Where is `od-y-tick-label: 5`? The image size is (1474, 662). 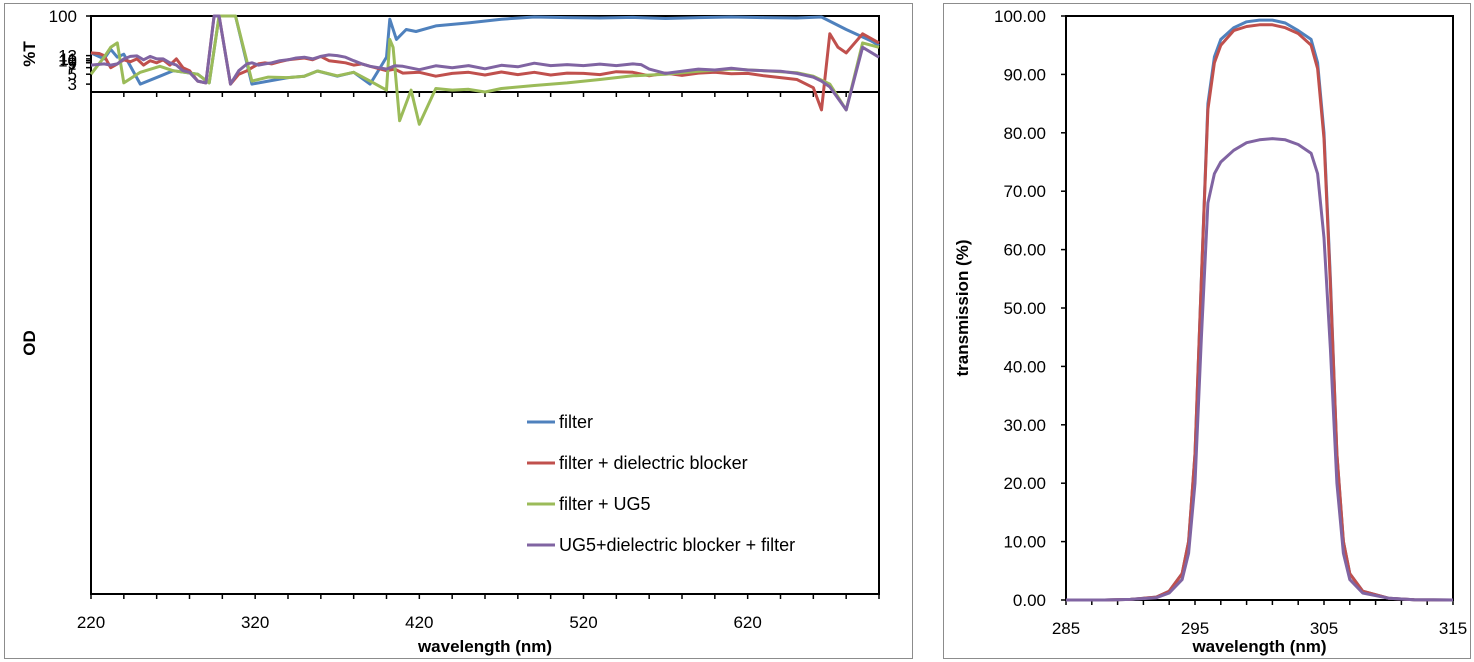 od-y-tick-label: 5 is located at coordinates (72, 74).